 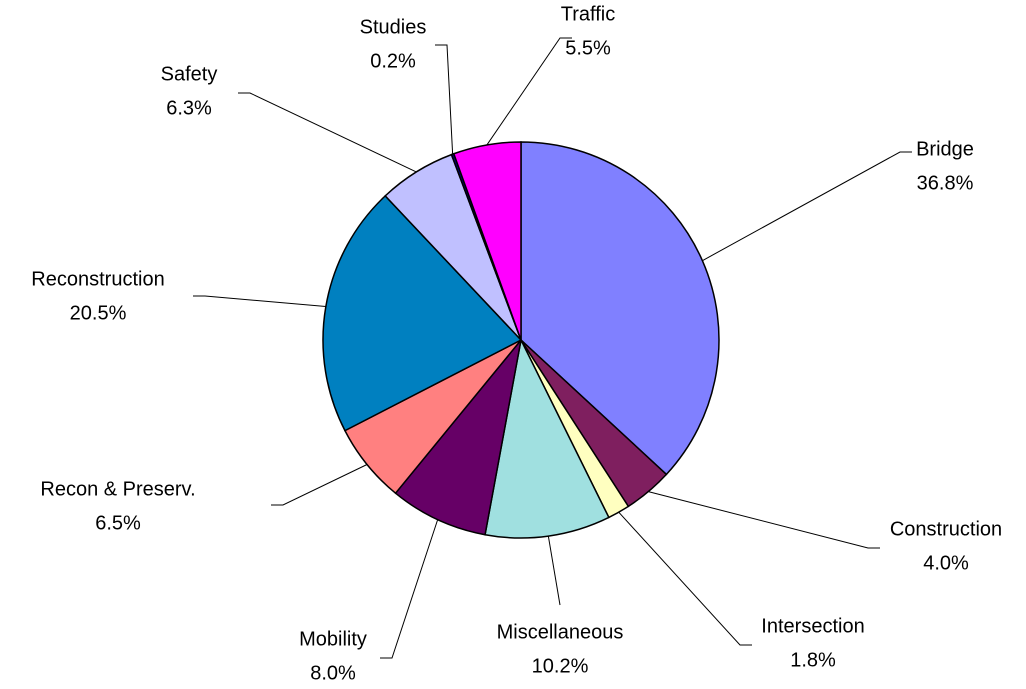 What do you see at coordinates (333, 673) in the screenshot?
I see `slice-value-label: 8.0%` at bounding box center [333, 673].